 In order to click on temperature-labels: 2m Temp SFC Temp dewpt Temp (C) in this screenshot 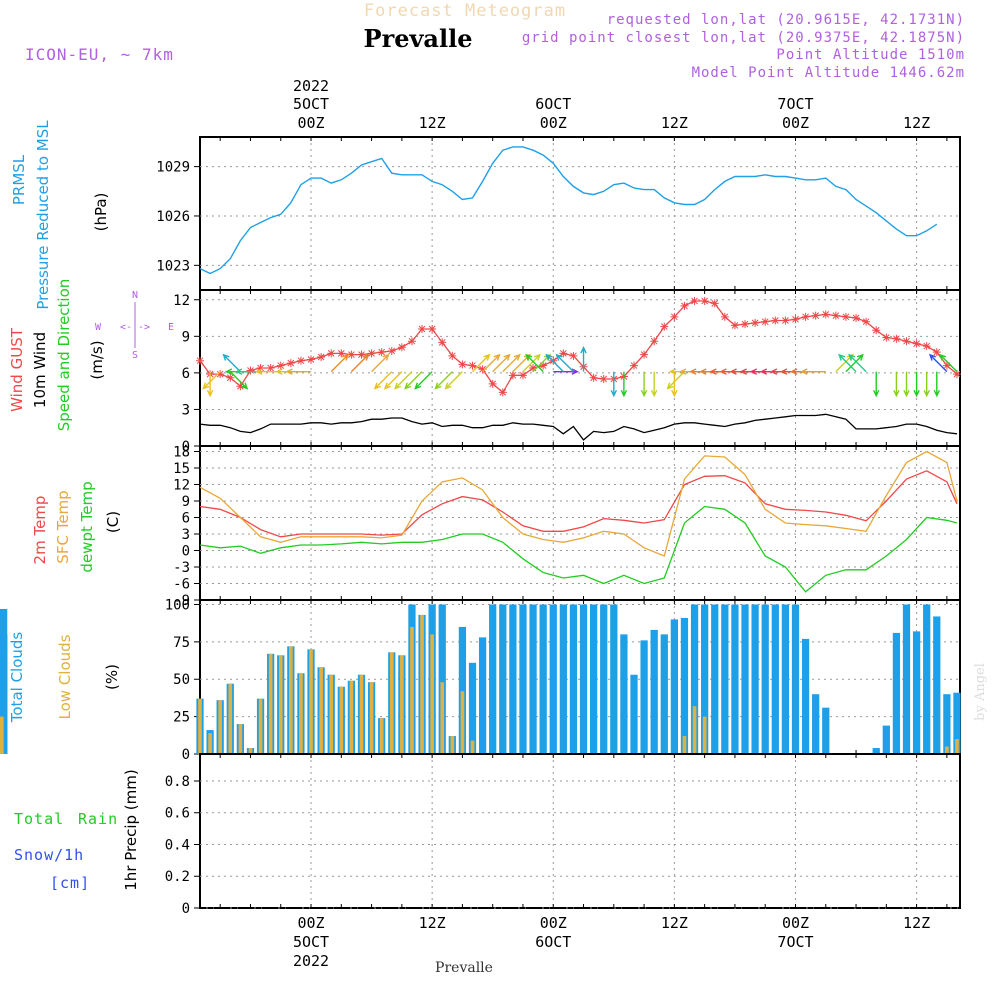, I will do `click(76, 526)`.